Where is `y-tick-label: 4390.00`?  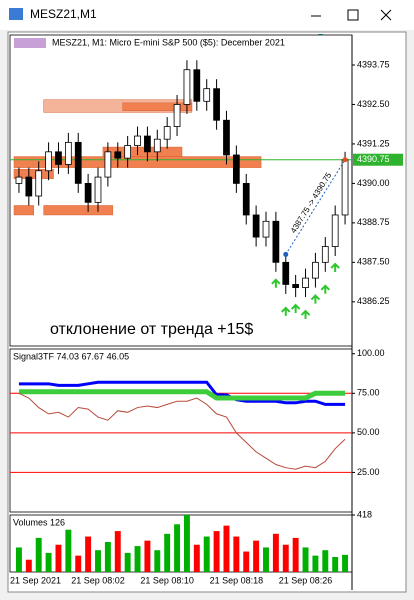
y-tick-label: 4390.00 is located at coordinates (373, 183).